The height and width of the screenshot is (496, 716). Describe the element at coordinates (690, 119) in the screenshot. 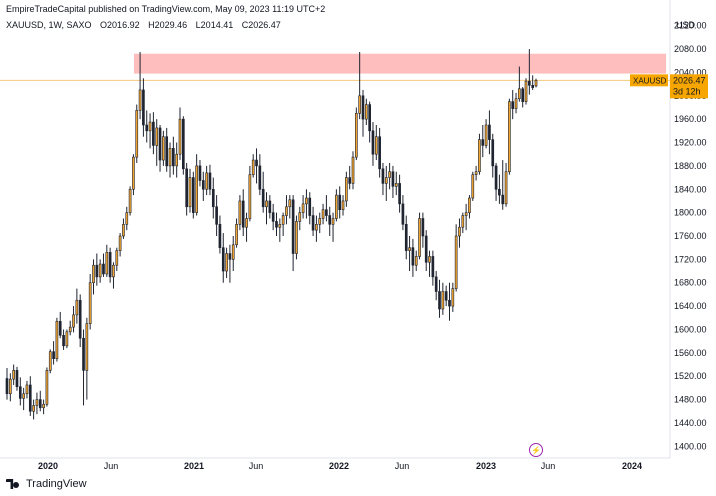

I see `y-tick-label: 1960.00` at that location.